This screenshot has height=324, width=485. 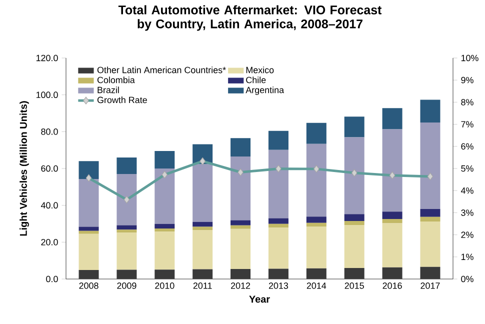 I want to click on y2-tick-label: 6%, so click(x=467, y=146).